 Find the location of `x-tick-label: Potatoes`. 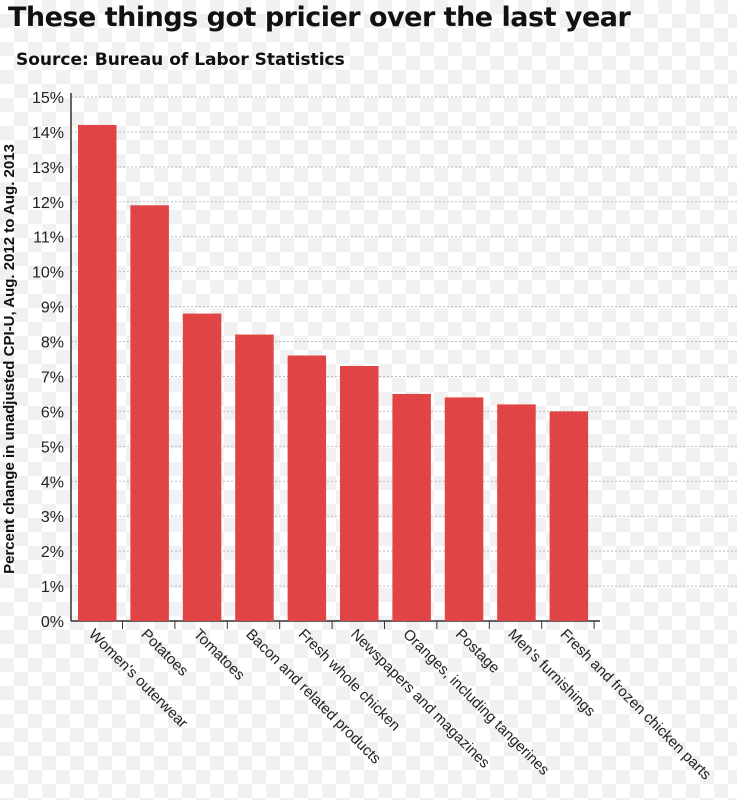

x-tick-label: Potatoes is located at coordinates (165, 653).